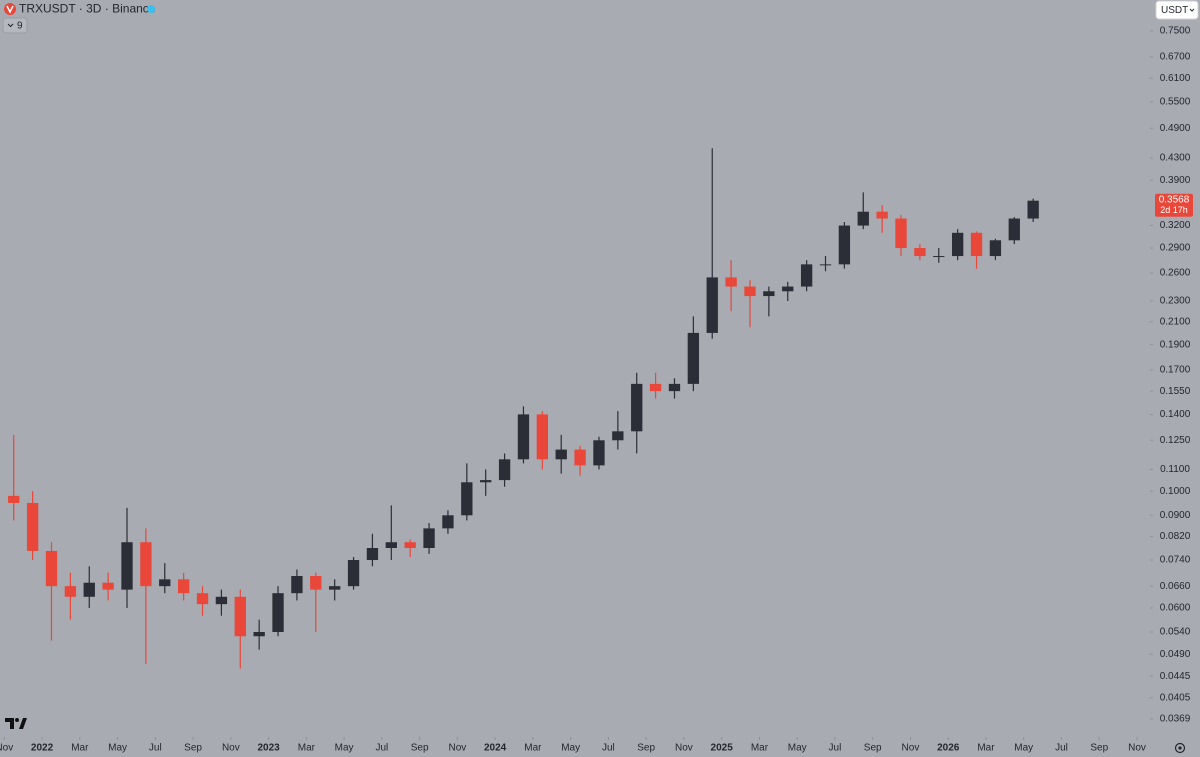 This screenshot has width=1200, height=757. What do you see at coordinates (1175, 225) in the screenshot?
I see `y-tick-label: 0.3200` at bounding box center [1175, 225].